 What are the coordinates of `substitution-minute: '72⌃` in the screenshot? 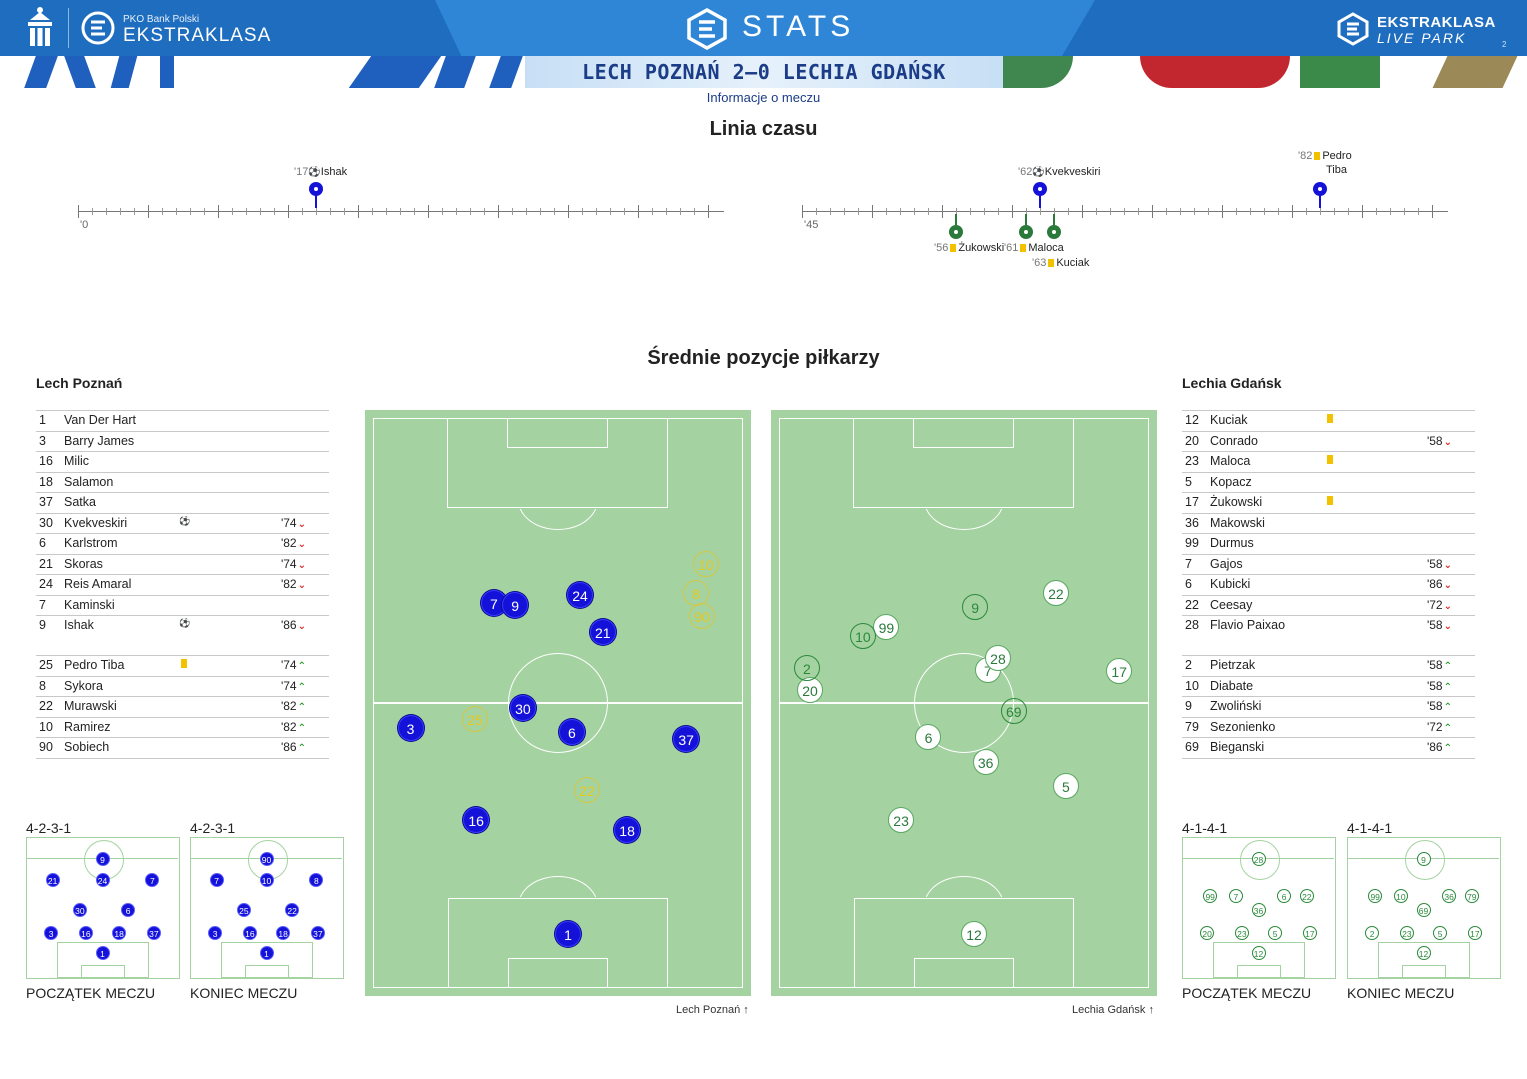 It's located at (1439, 728).